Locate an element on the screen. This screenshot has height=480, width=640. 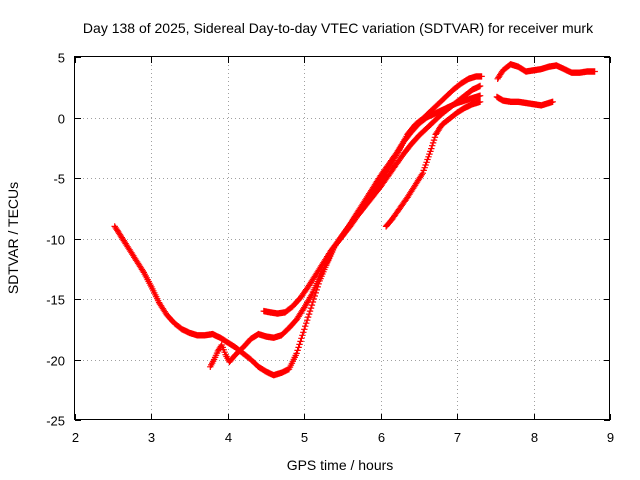
x-tick-label: 8 is located at coordinates (534, 437).